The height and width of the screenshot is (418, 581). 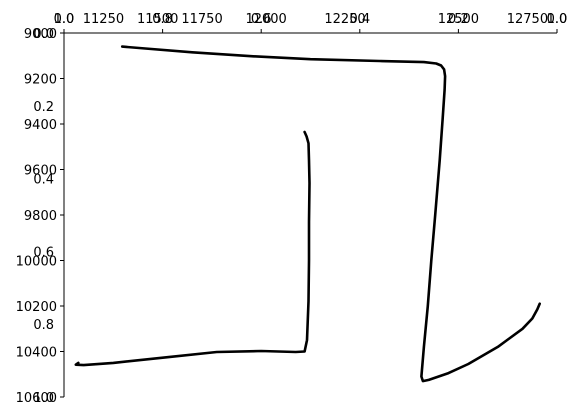 I want to click on overlay-y-tick-label: 1.0, so click(x=43, y=398).